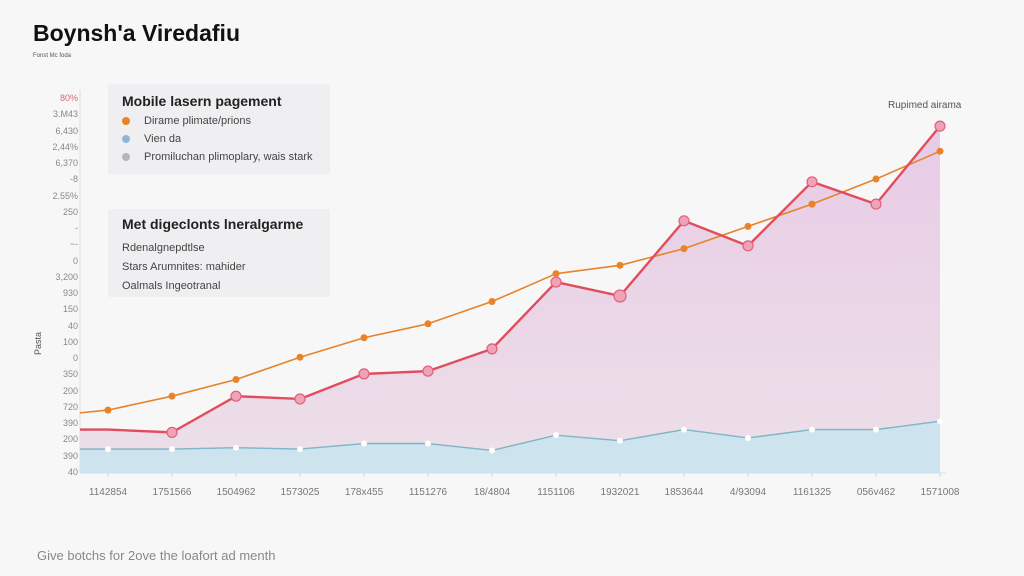 This screenshot has height=576, width=1024. What do you see at coordinates (38, 343) in the screenshot?
I see `y-axis-label: Pasta` at bounding box center [38, 343].